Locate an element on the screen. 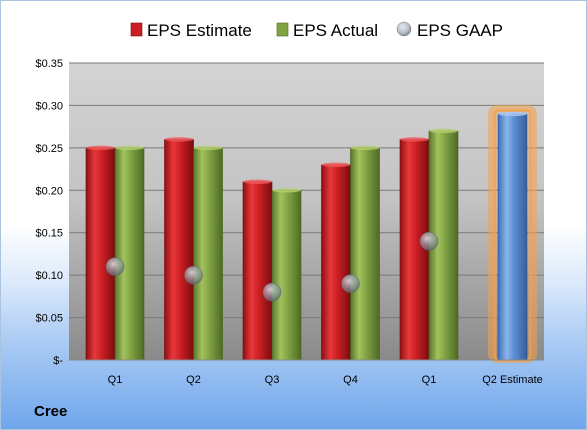  y-tick-label: $0.05 is located at coordinates (49, 319).